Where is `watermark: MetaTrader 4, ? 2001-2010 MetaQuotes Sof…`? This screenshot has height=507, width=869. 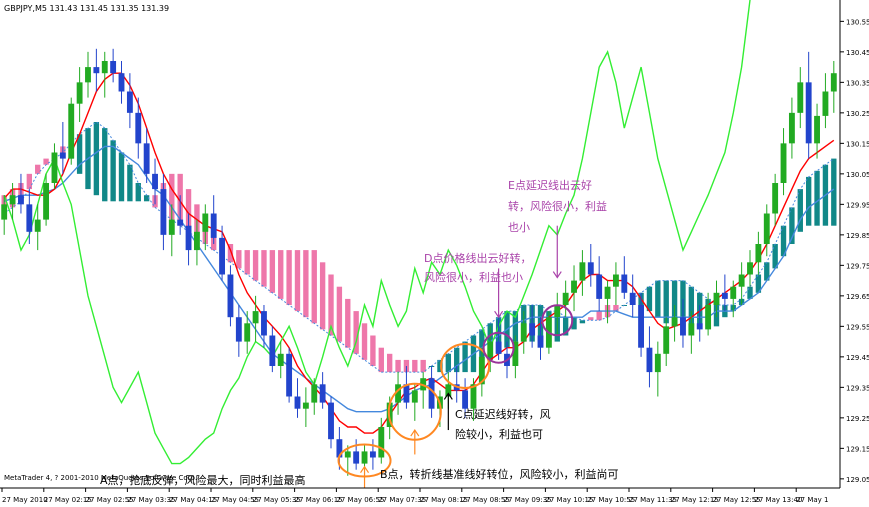
watermark: MetaTrader 4, ? 2001-2010 MetaQuotes Sof… is located at coordinates (100, 478).